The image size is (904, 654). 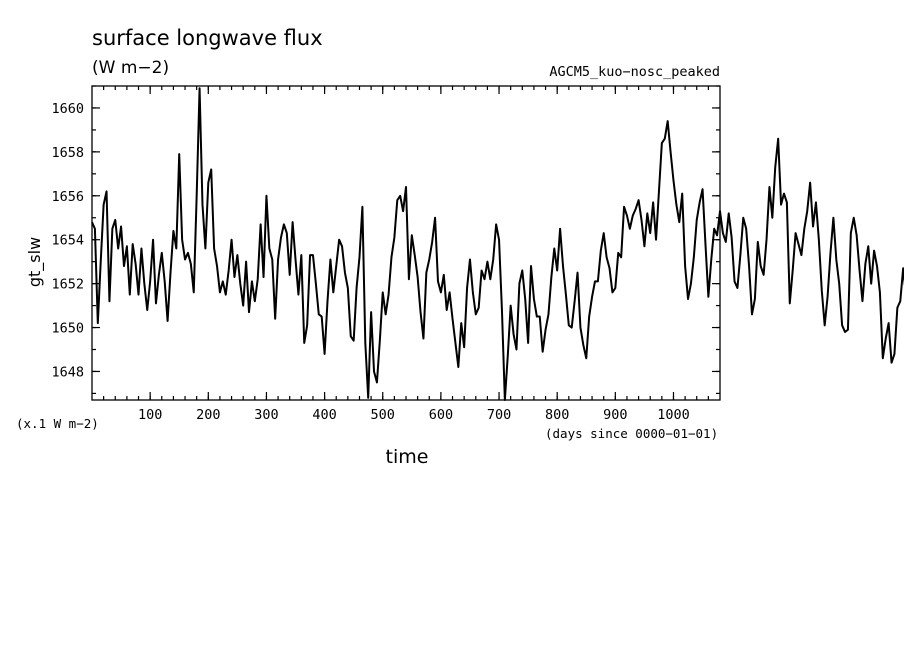 What do you see at coordinates (557, 415) in the screenshot?
I see `x-tick-label: 800` at bounding box center [557, 415].